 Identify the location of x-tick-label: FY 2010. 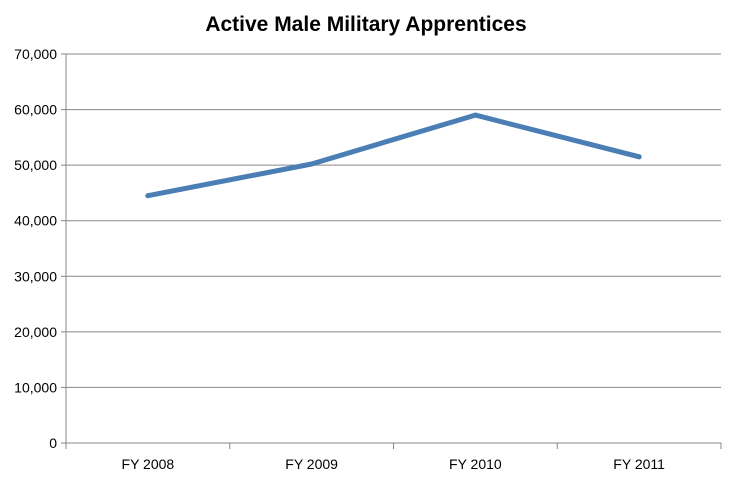
(475, 464).